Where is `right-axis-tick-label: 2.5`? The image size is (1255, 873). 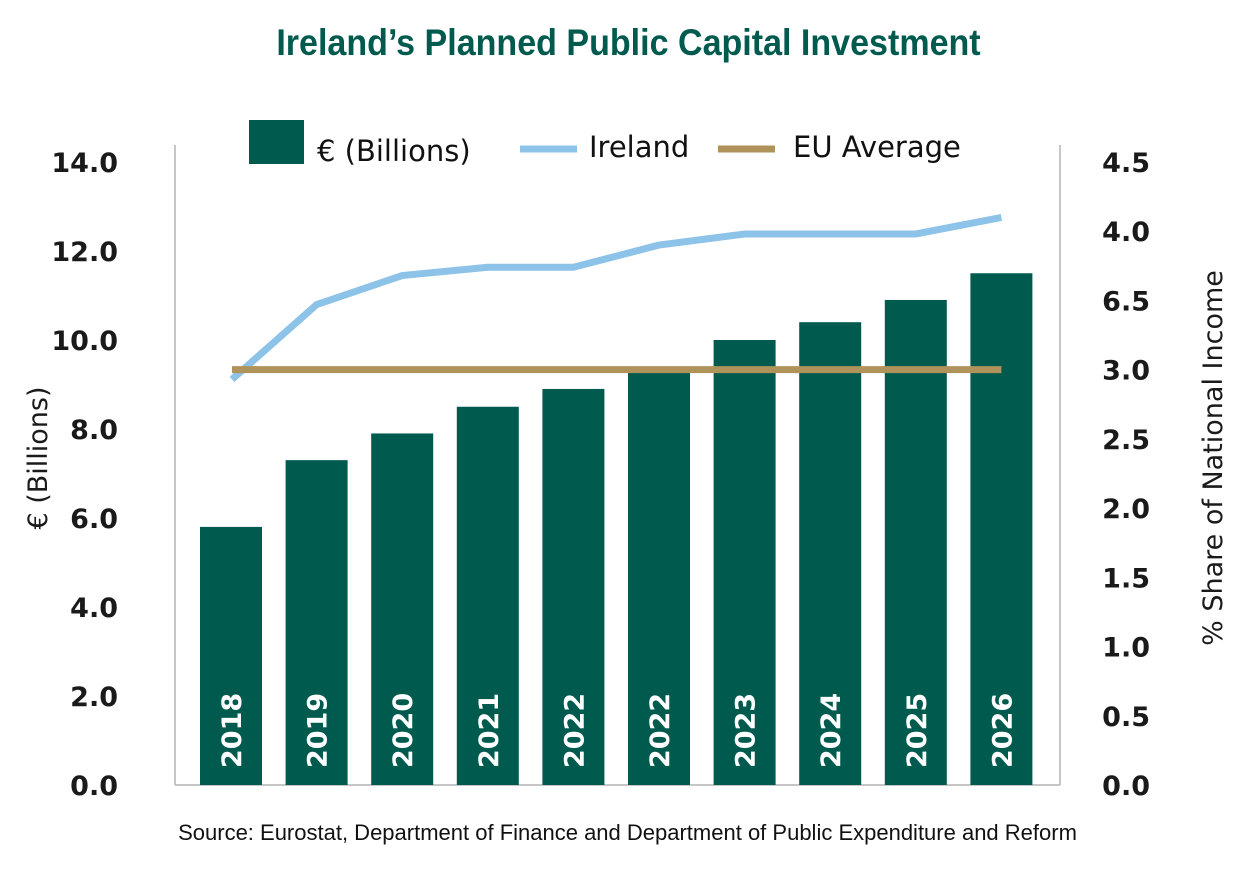 right-axis-tick-label: 2.5 is located at coordinates (1126, 440).